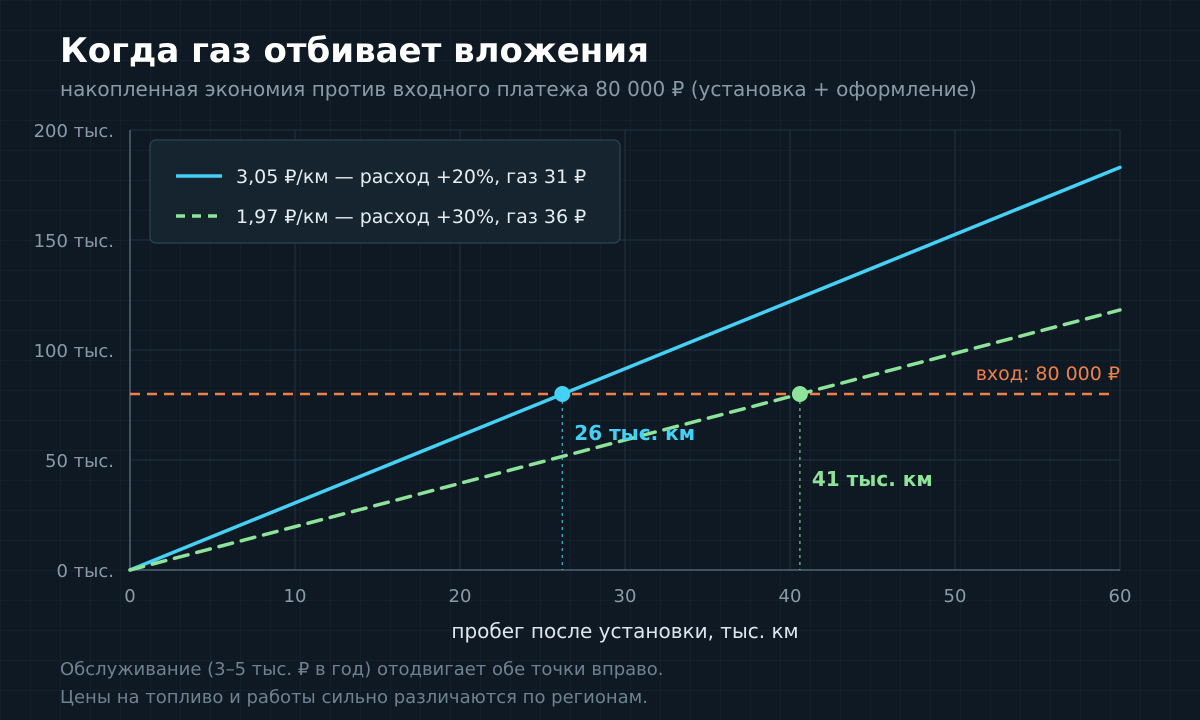 This screenshot has height=720, width=1200. Describe the element at coordinates (955, 596) in the screenshot. I see `x-tick-label: 50` at that location.